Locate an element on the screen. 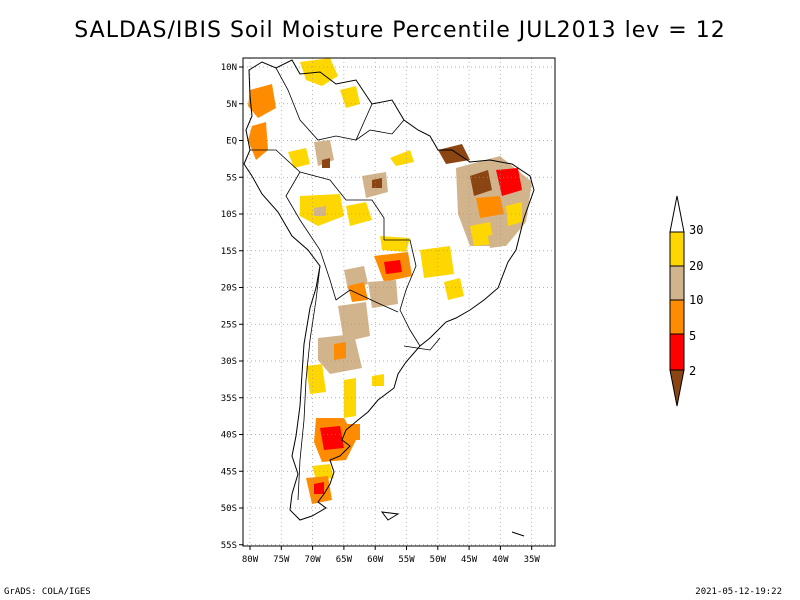 Image resolution: width=800 pixels, height=600 pixels. lat-tick-label: 25S is located at coordinates (229, 325).